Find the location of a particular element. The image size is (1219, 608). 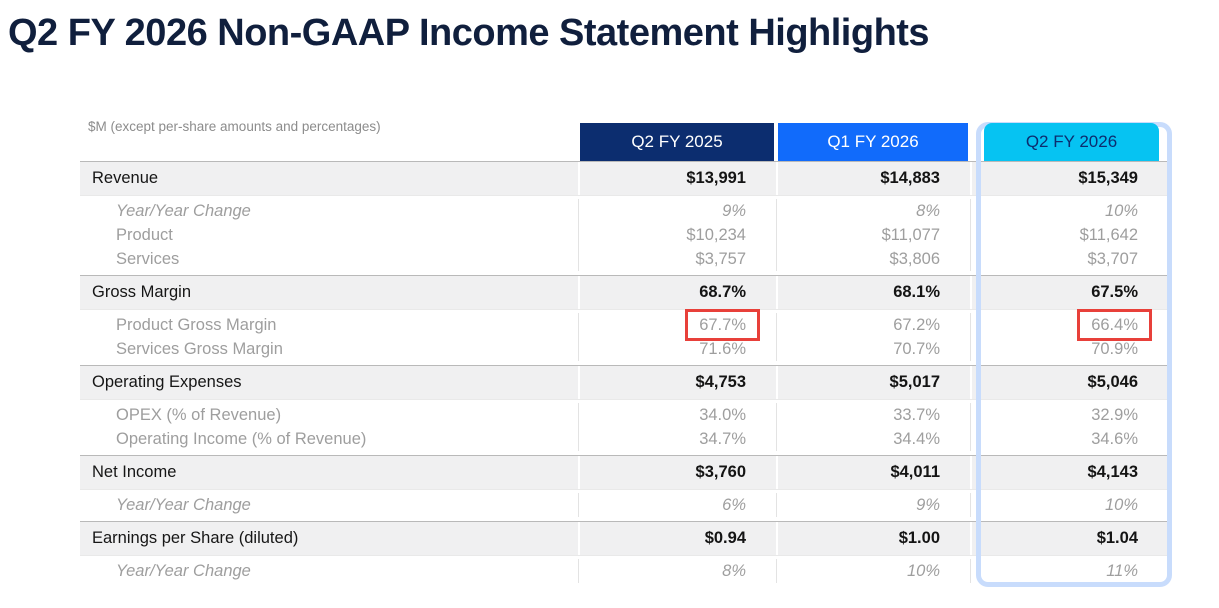

cell-value: 33.7% is located at coordinates (916, 415).